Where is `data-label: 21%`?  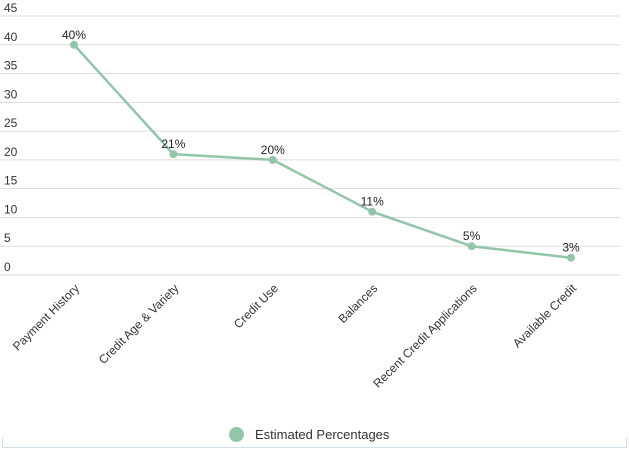
data-label: 21% is located at coordinates (173, 144).